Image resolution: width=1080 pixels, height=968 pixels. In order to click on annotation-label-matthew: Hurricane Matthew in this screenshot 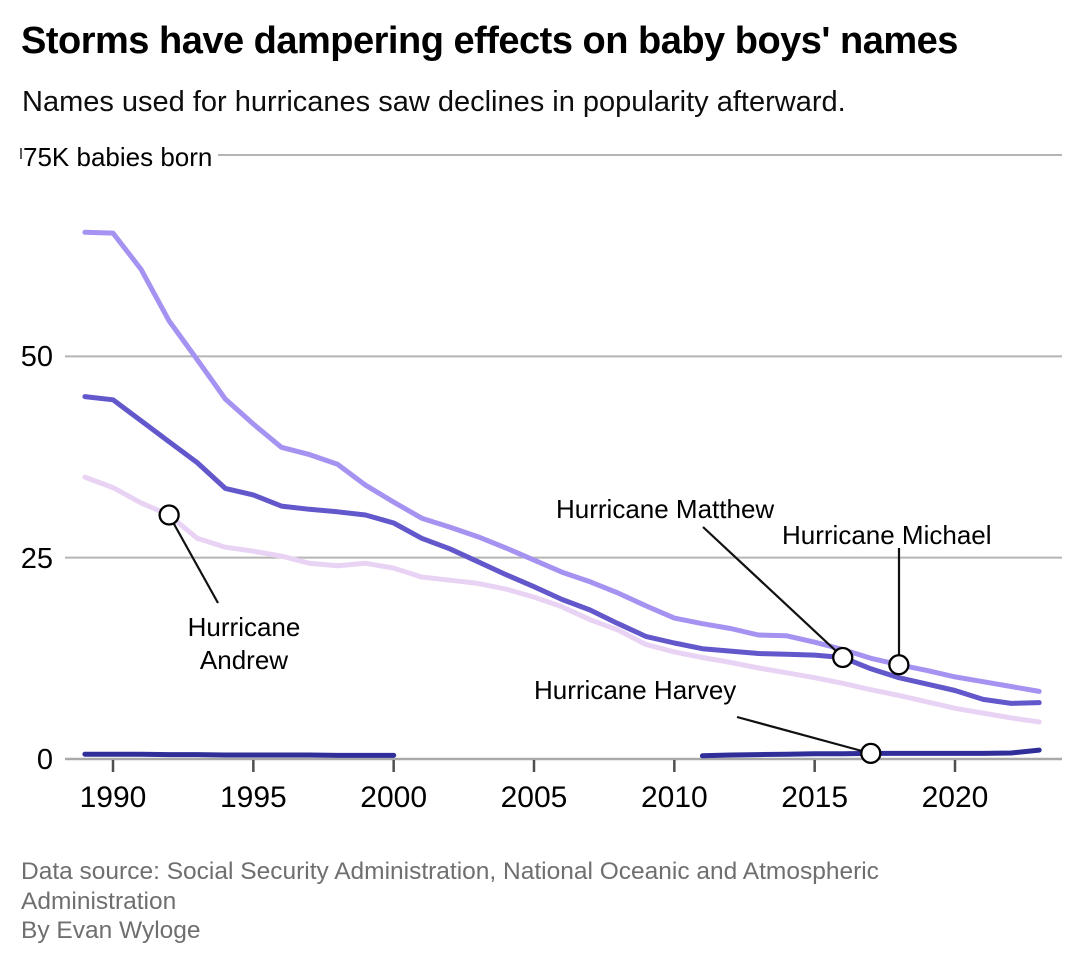, I will do `click(665, 509)`.